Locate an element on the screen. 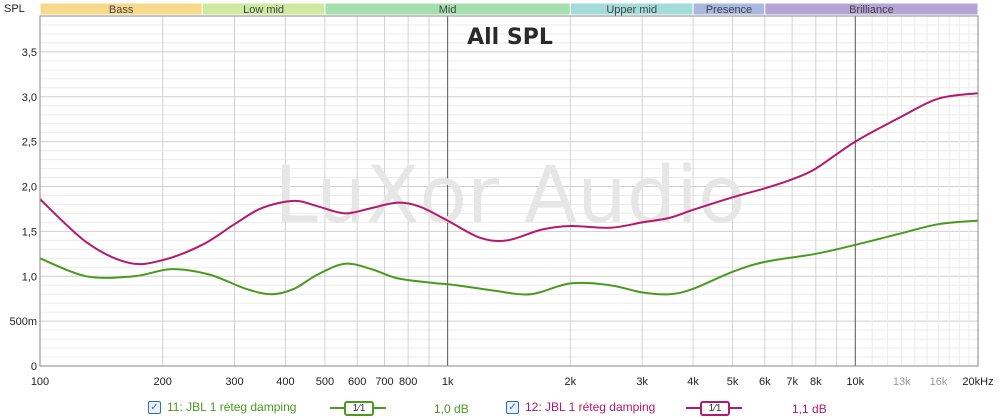  x-tick-label: 13k is located at coordinates (902, 382).